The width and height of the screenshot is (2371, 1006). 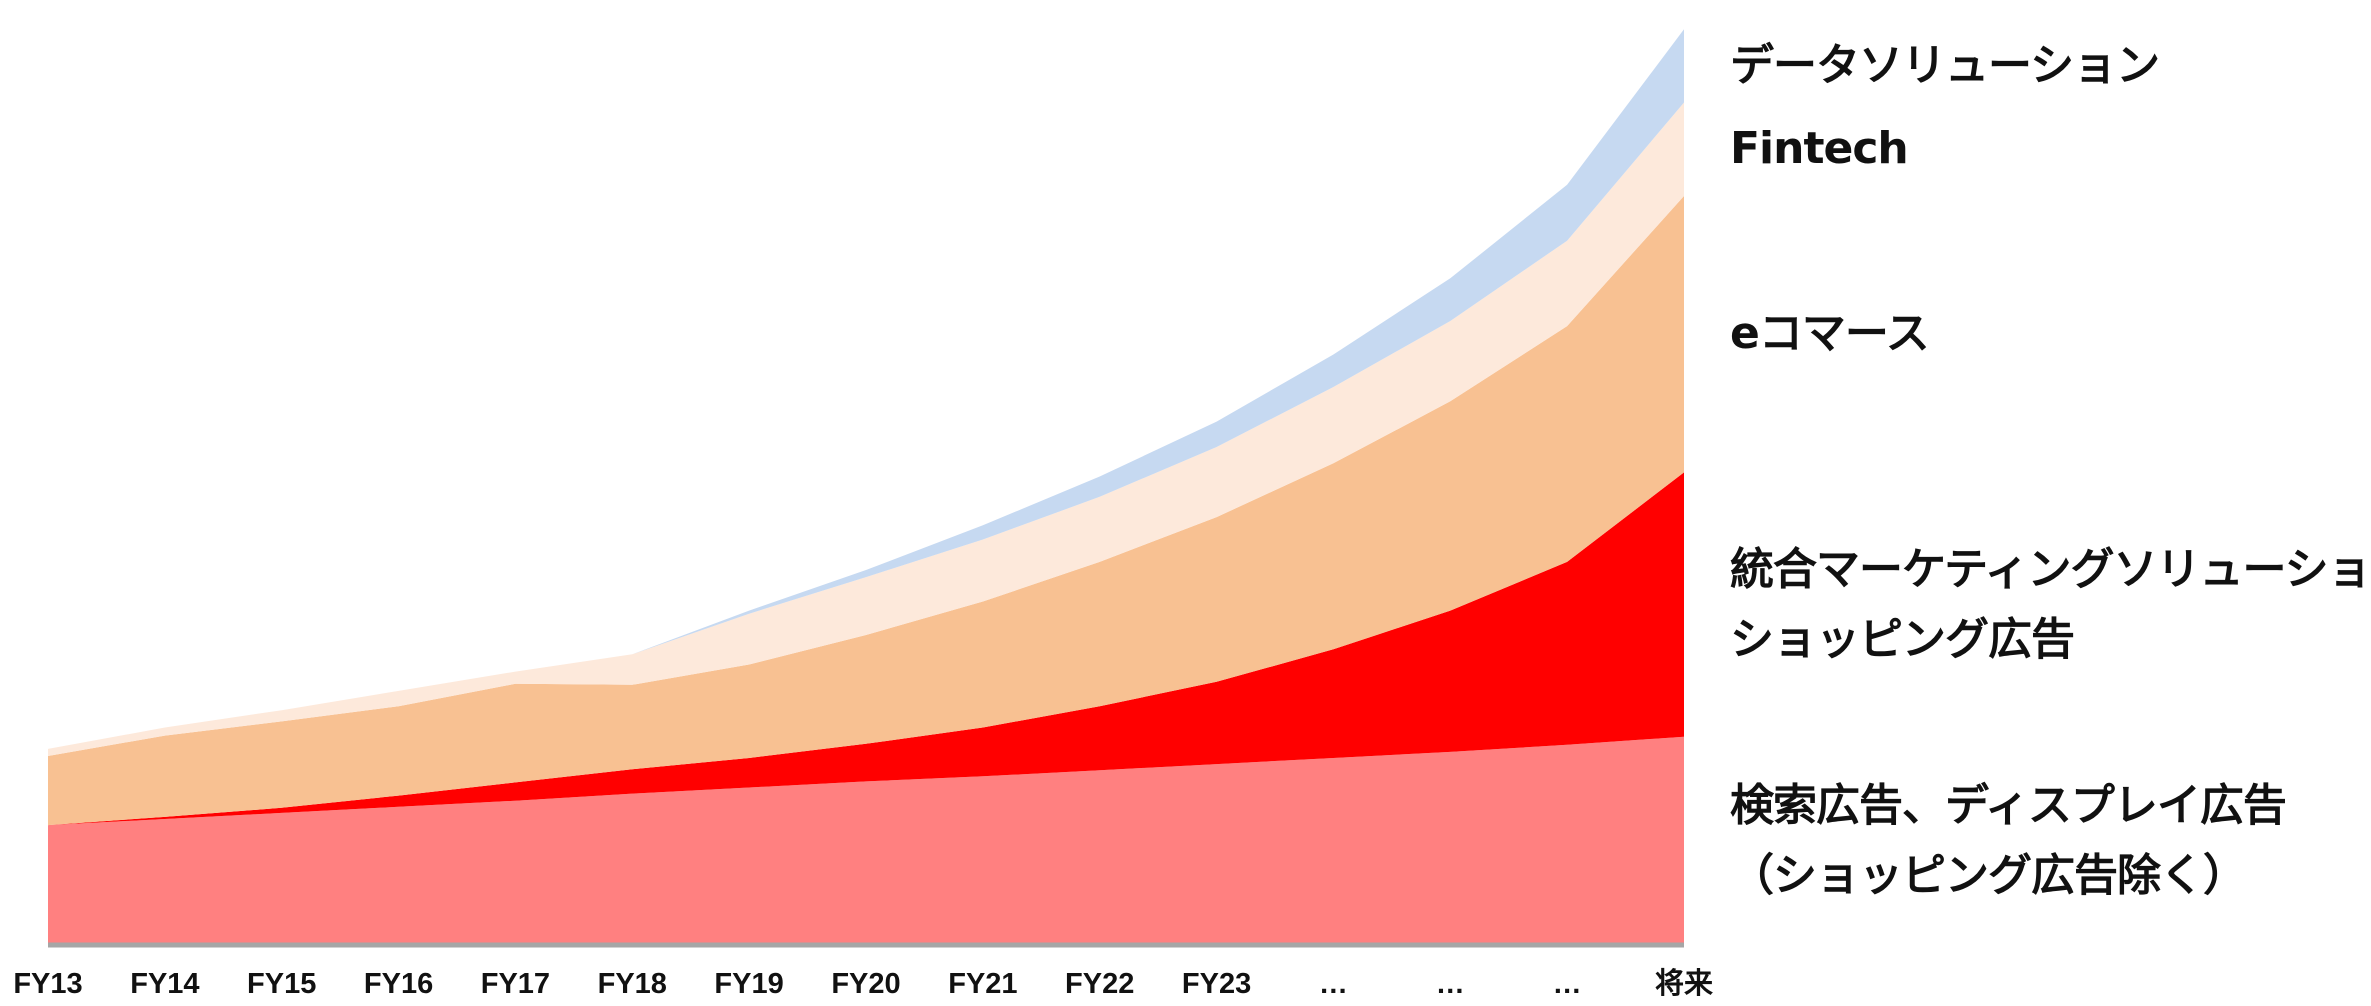 I want to click on series-label-line: （ショッピング広告除く）, so click(x=1988, y=875).